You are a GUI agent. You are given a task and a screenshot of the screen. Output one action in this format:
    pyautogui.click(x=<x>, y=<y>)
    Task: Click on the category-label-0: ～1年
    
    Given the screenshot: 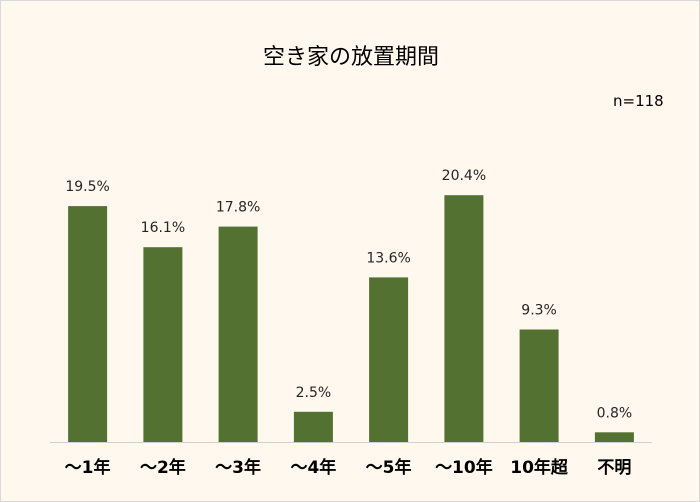 What is the action you would take?
    pyautogui.click(x=88, y=467)
    